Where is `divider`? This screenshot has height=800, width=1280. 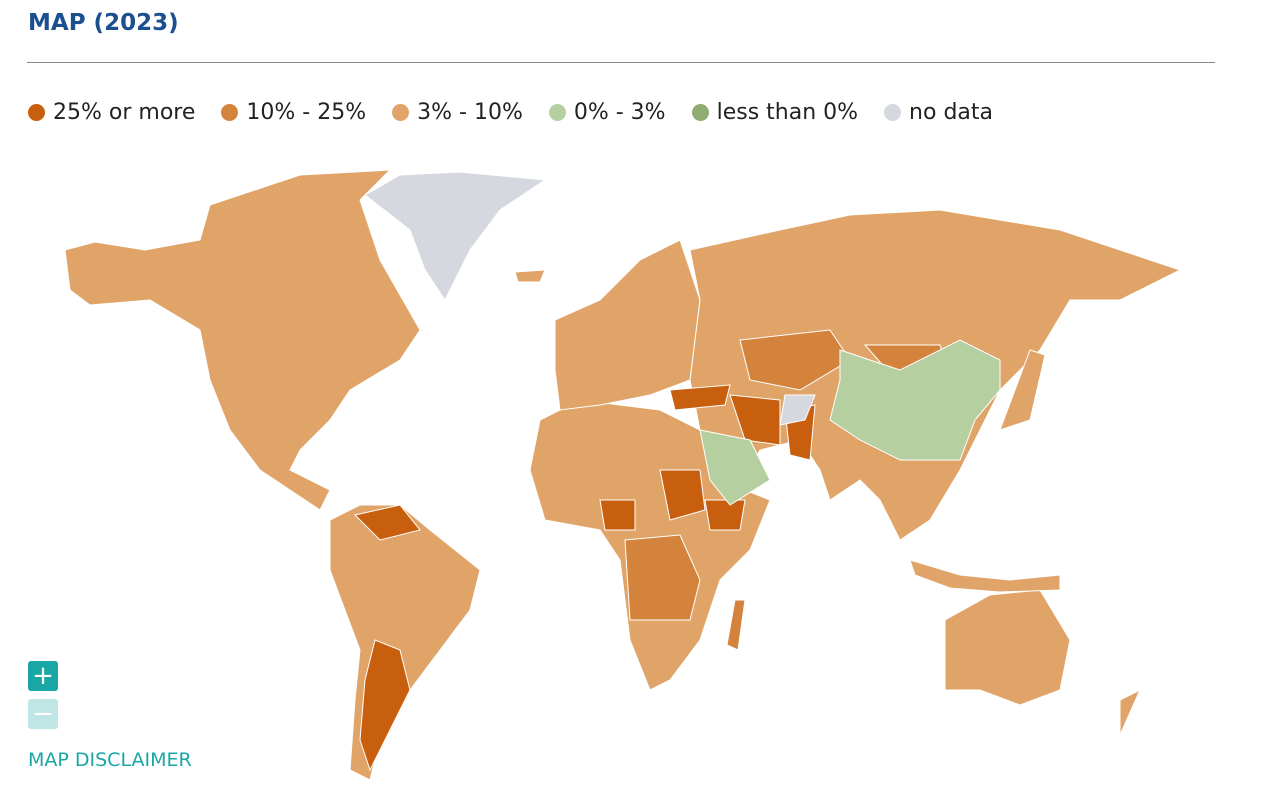
divider is located at coordinates (621, 62).